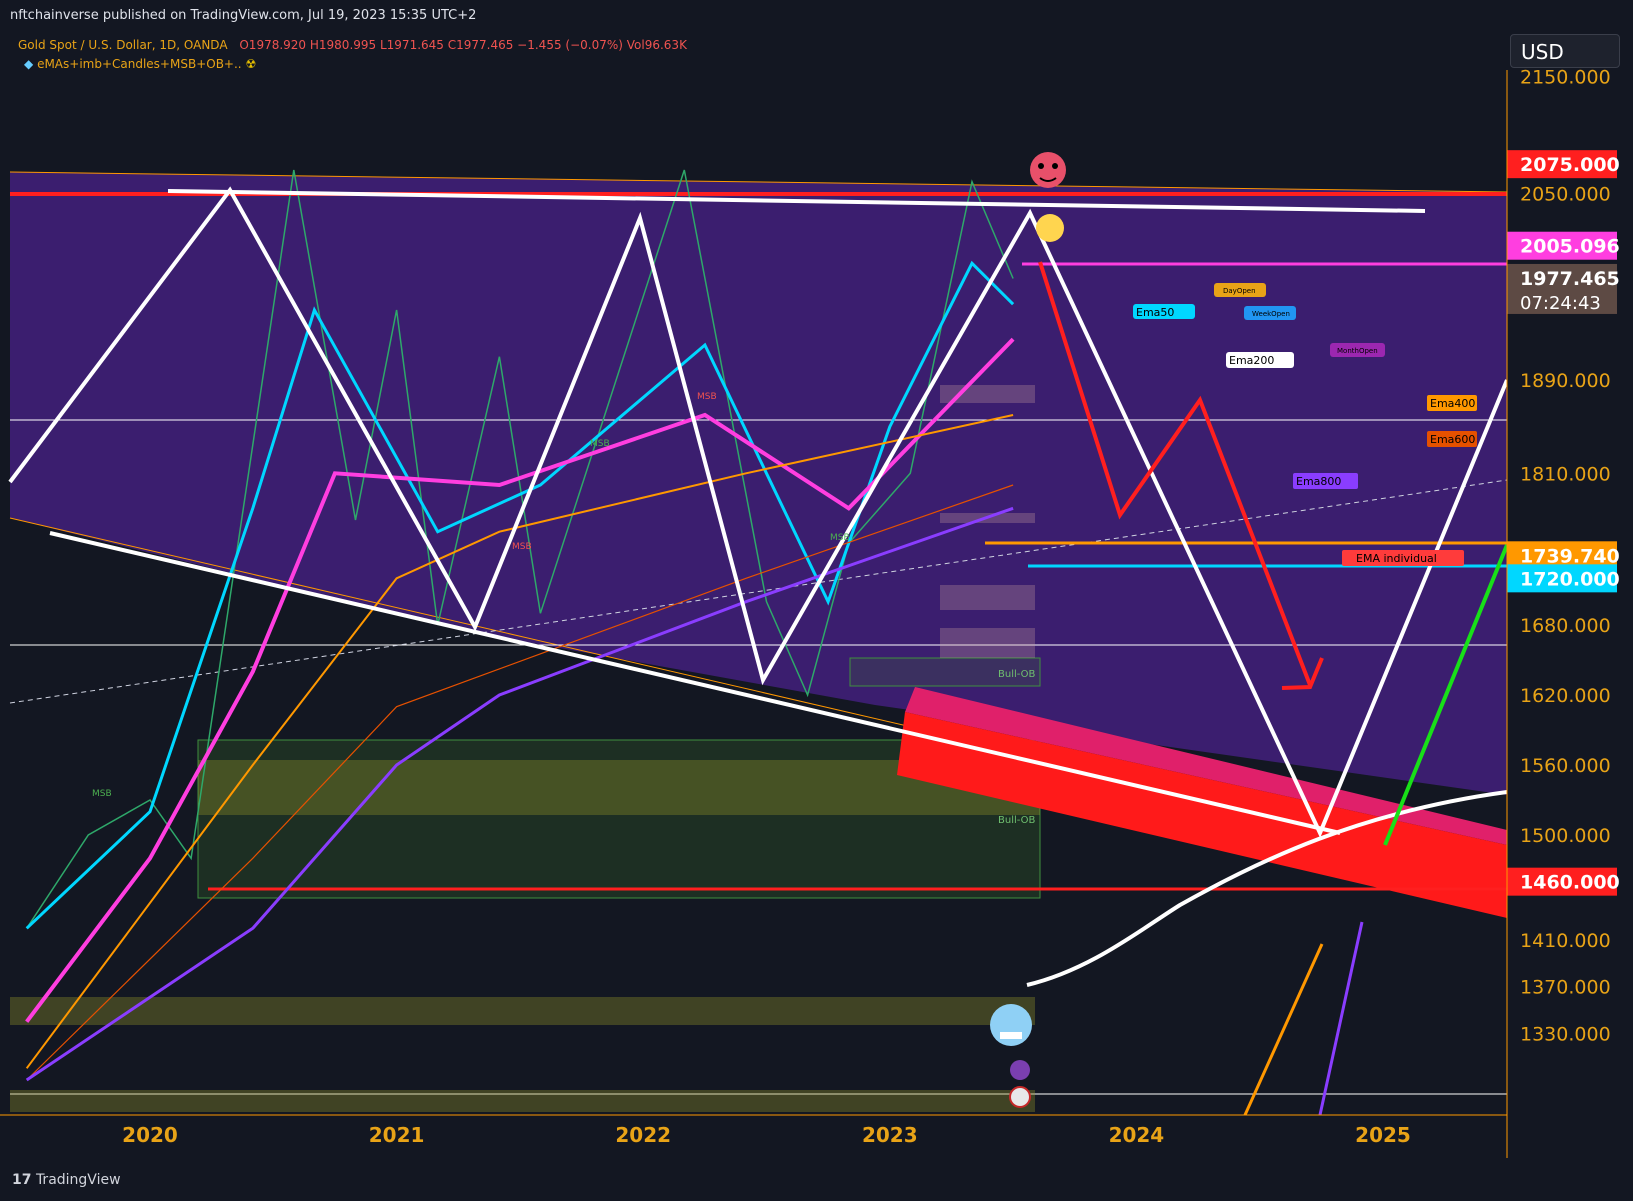  Describe the element at coordinates (1565, 836) in the screenshot. I see `y-tick-label: 1500.000` at that location.